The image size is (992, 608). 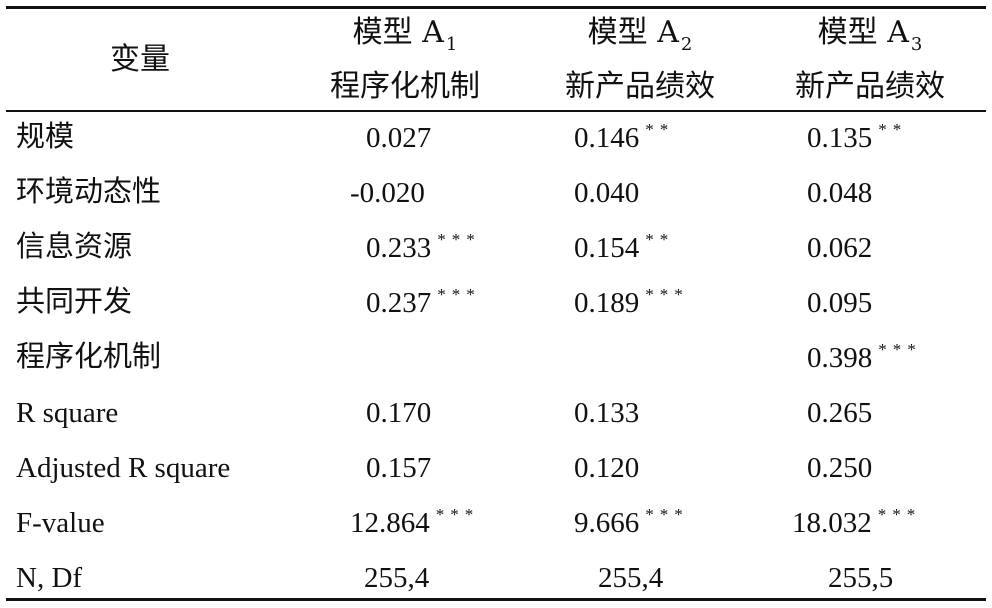 What do you see at coordinates (840, 413) in the screenshot?
I see `cell-a3: 0.265` at bounding box center [840, 413].